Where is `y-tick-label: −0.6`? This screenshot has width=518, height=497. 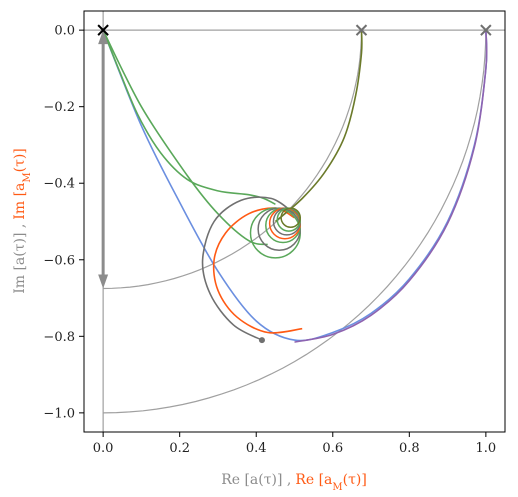 y-tick-label: −0.6 is located at coordinates (59, 260).